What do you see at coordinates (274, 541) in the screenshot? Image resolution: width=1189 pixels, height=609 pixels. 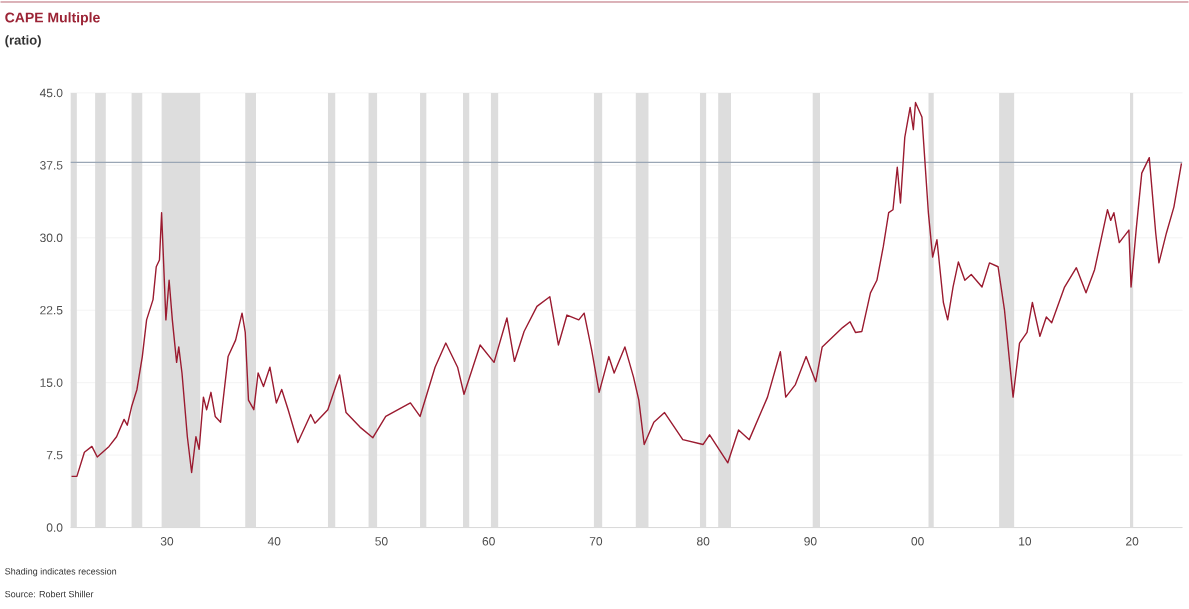 I see `x-tick-label: 40` at bounding box center [274, 541].